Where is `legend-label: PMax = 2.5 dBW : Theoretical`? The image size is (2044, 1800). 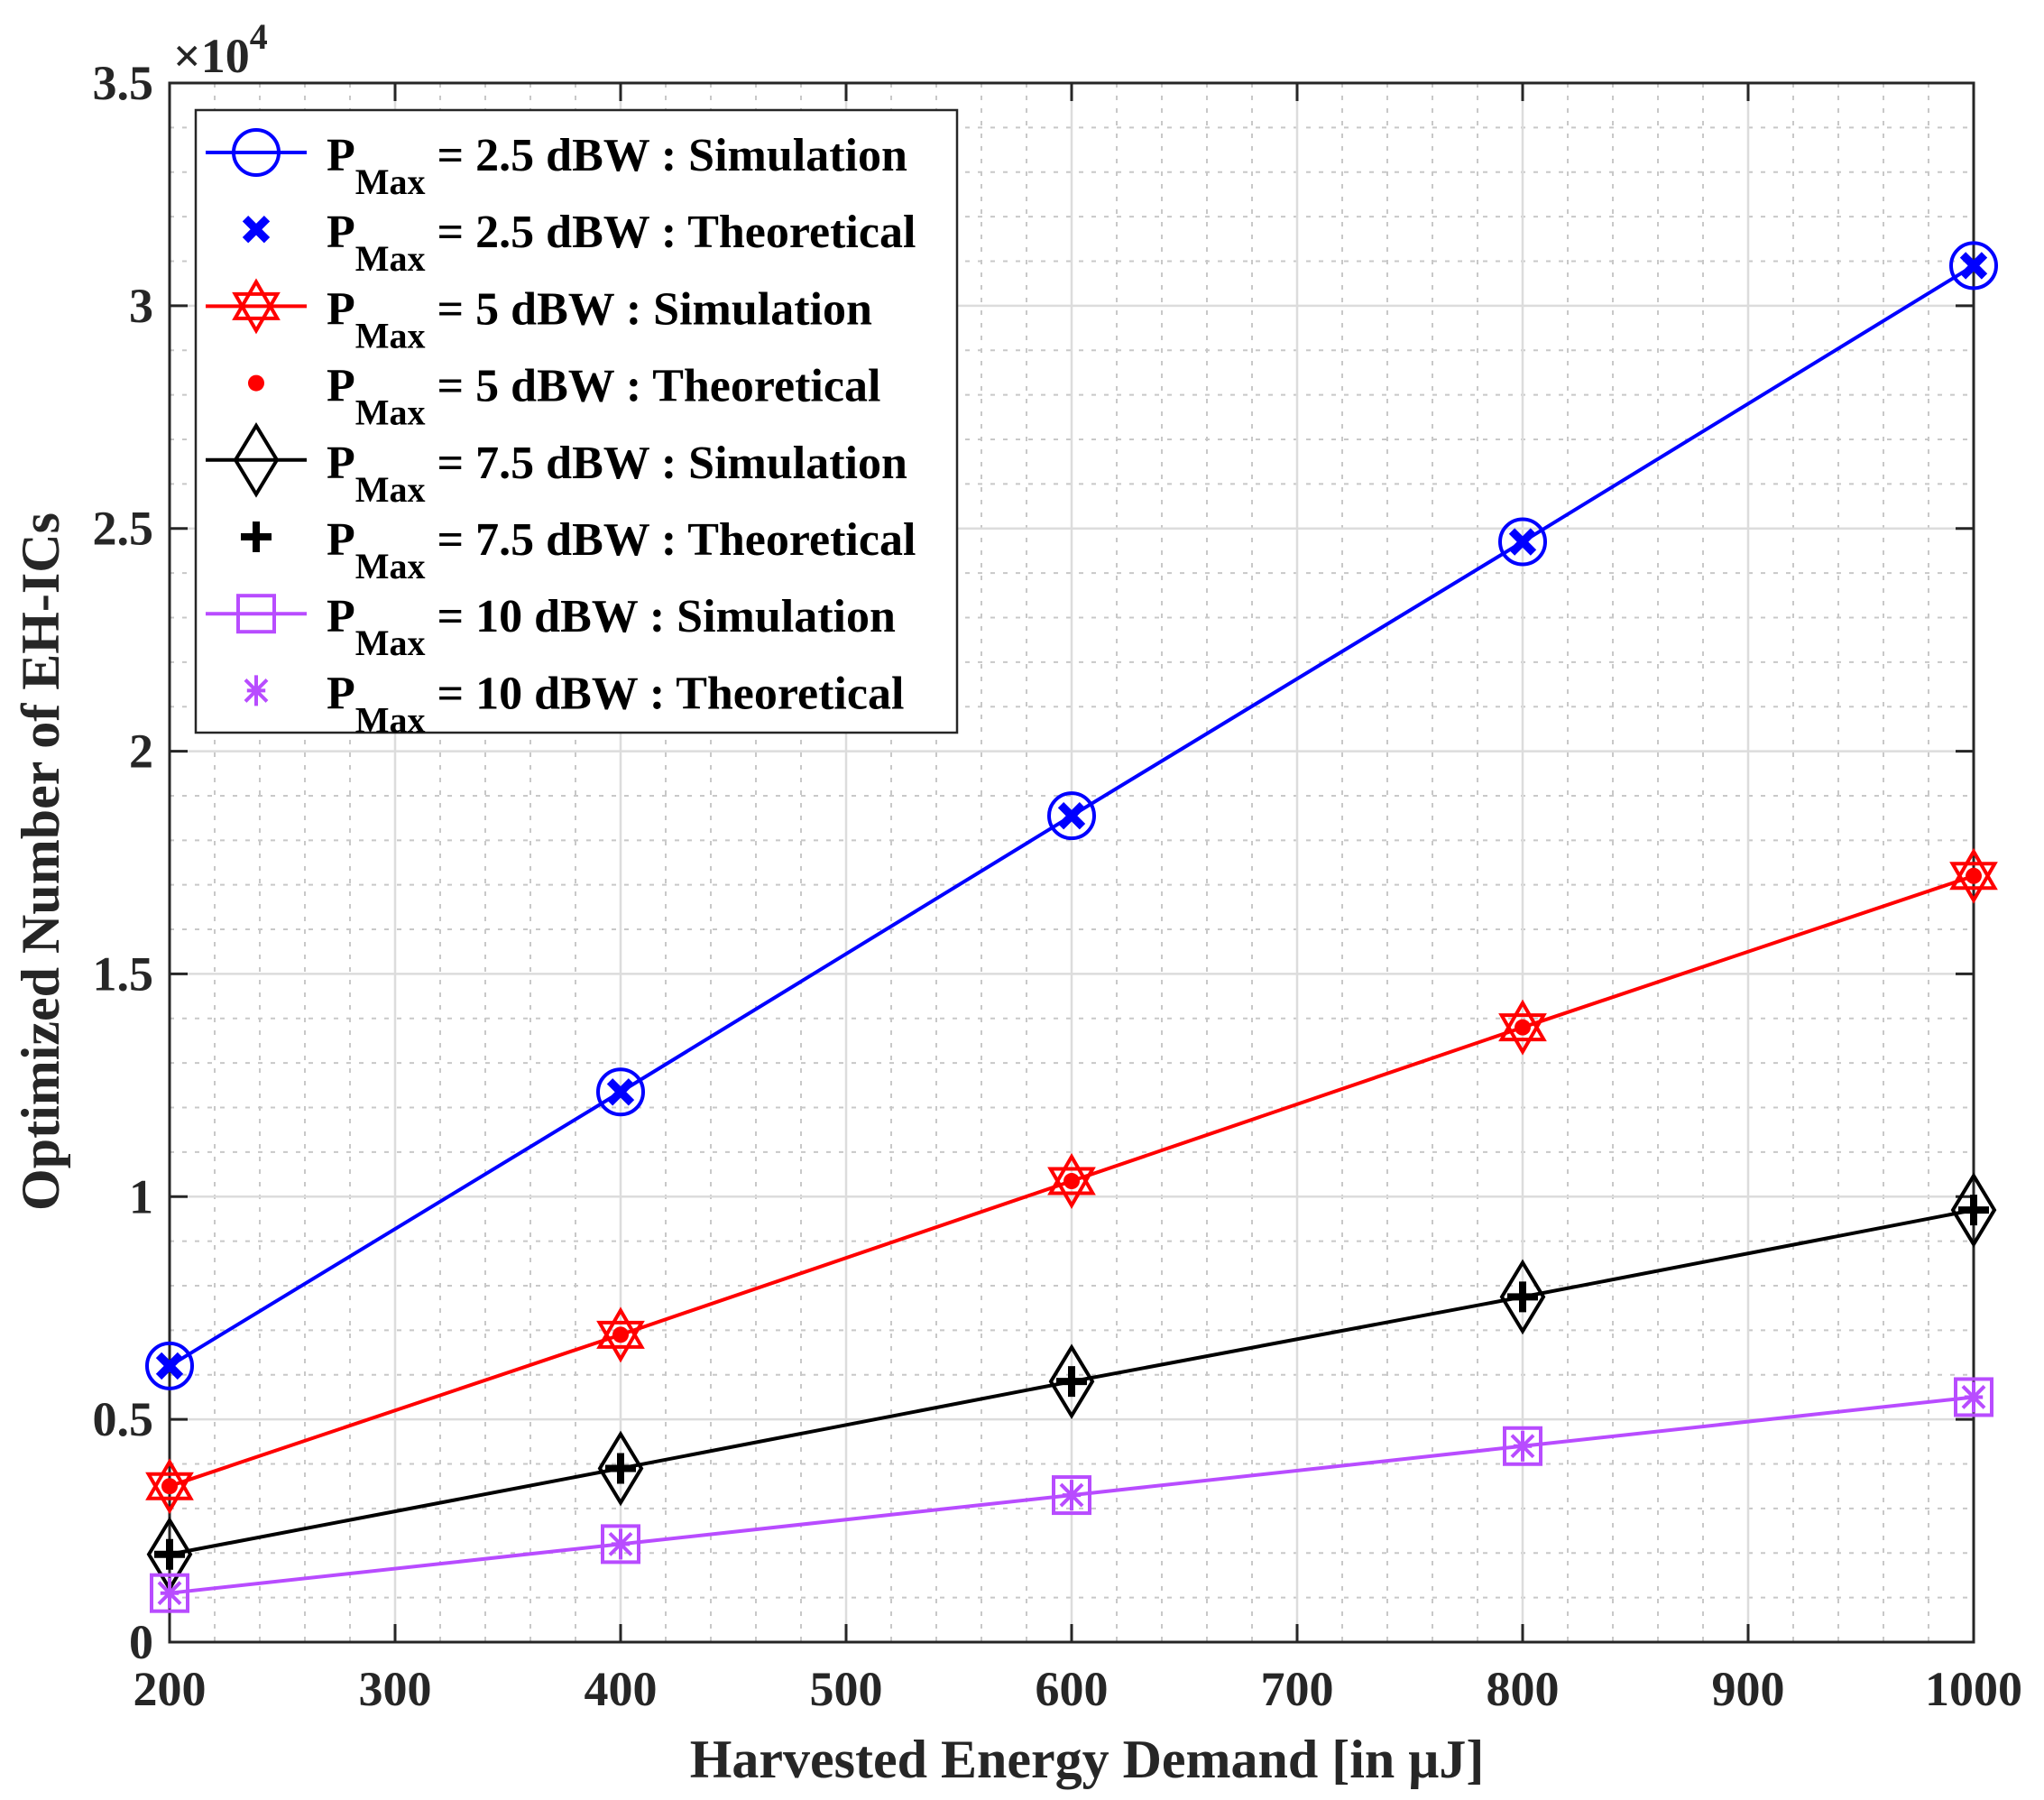
legend-label: PMax = 2.5 dBW : Theoretical is located at coordinates (621, 243).